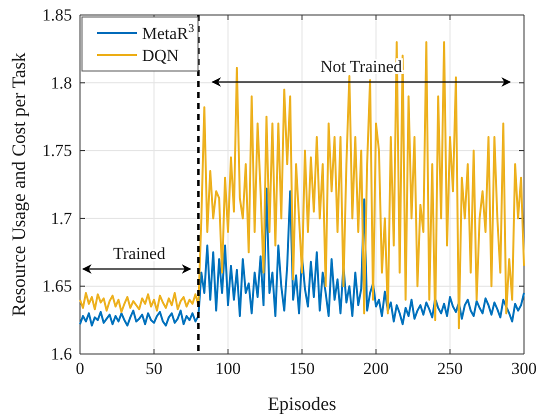  I want to click on x-tick-label: 250, so click(450, 368).